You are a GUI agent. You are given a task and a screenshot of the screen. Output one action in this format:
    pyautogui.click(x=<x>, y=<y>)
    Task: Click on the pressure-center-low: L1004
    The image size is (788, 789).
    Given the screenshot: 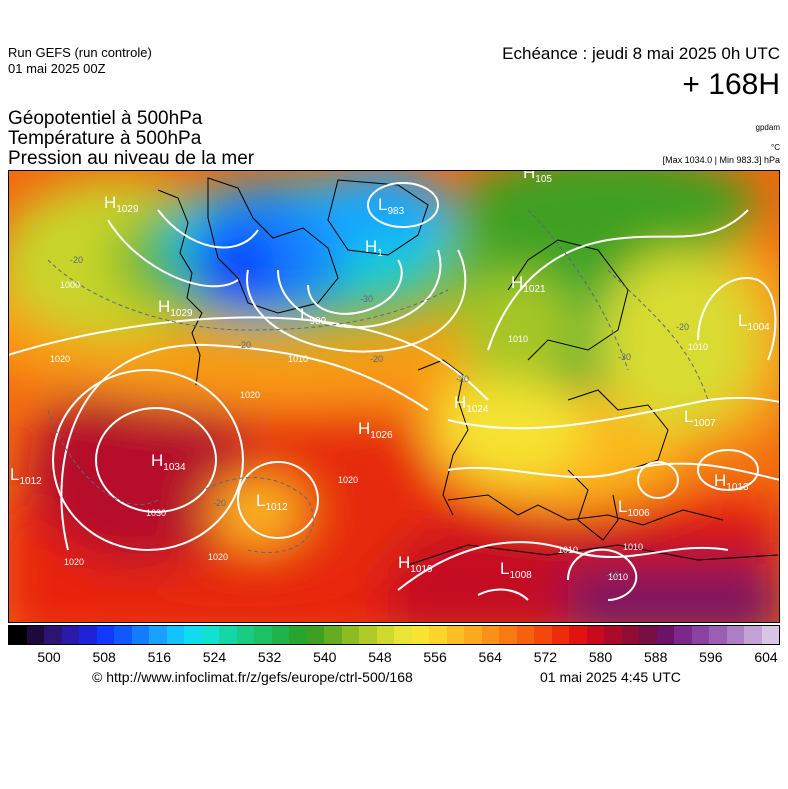 What is the action you would take?
    pyautogui.click(x=754, y=322)
    